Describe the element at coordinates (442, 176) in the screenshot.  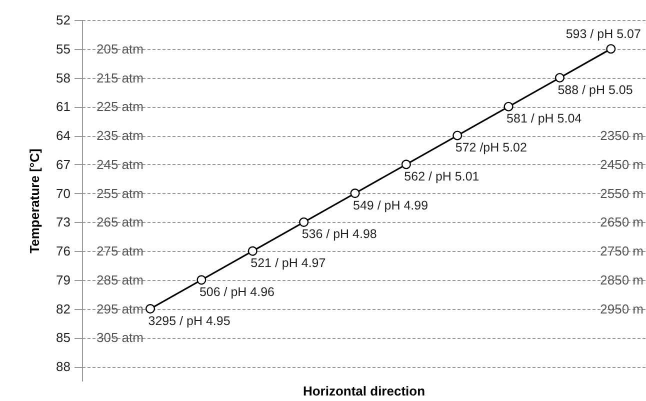
I see `annotation: 562 / pH 5.01` at that location.